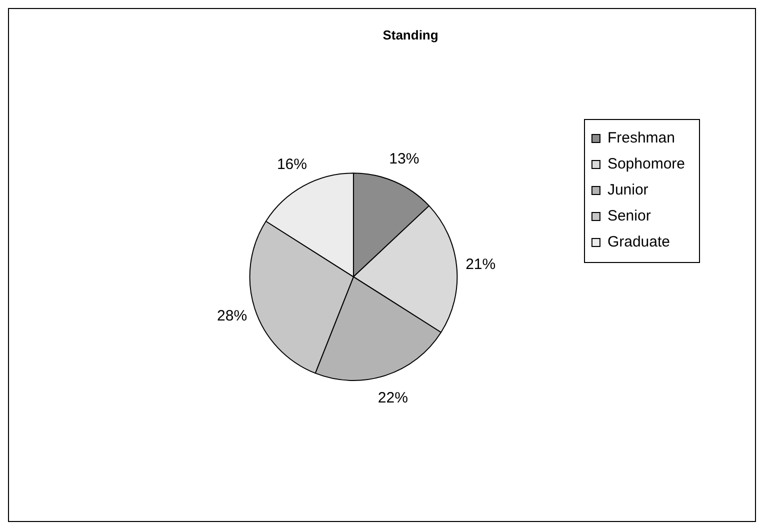  What do you see at coordinates (638, 242) in the screenshot?
I see `legend-label: Graduate` at bounding box center [638, 242].